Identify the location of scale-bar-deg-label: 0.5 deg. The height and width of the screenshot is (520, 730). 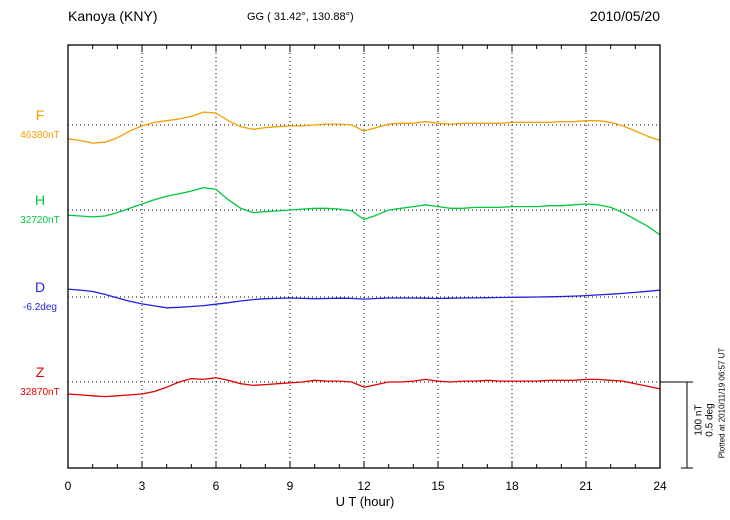
(710, 420).